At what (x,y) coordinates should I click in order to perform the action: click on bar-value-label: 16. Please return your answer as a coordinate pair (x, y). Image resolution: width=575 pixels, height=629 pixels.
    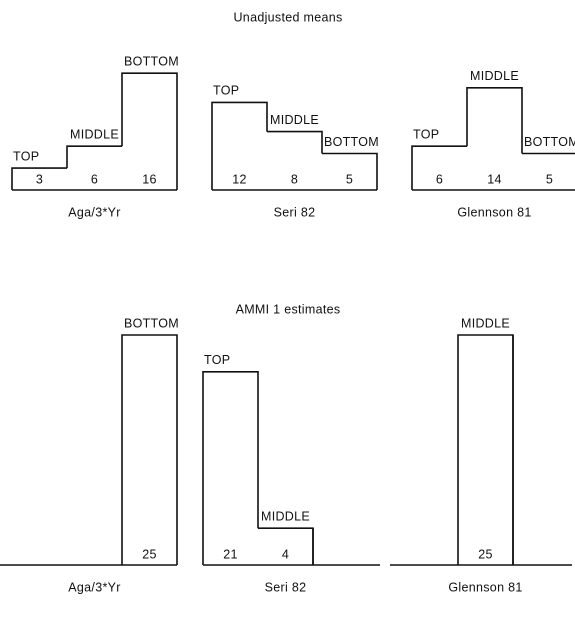
    Looking at the image, I should click on (149, 179).